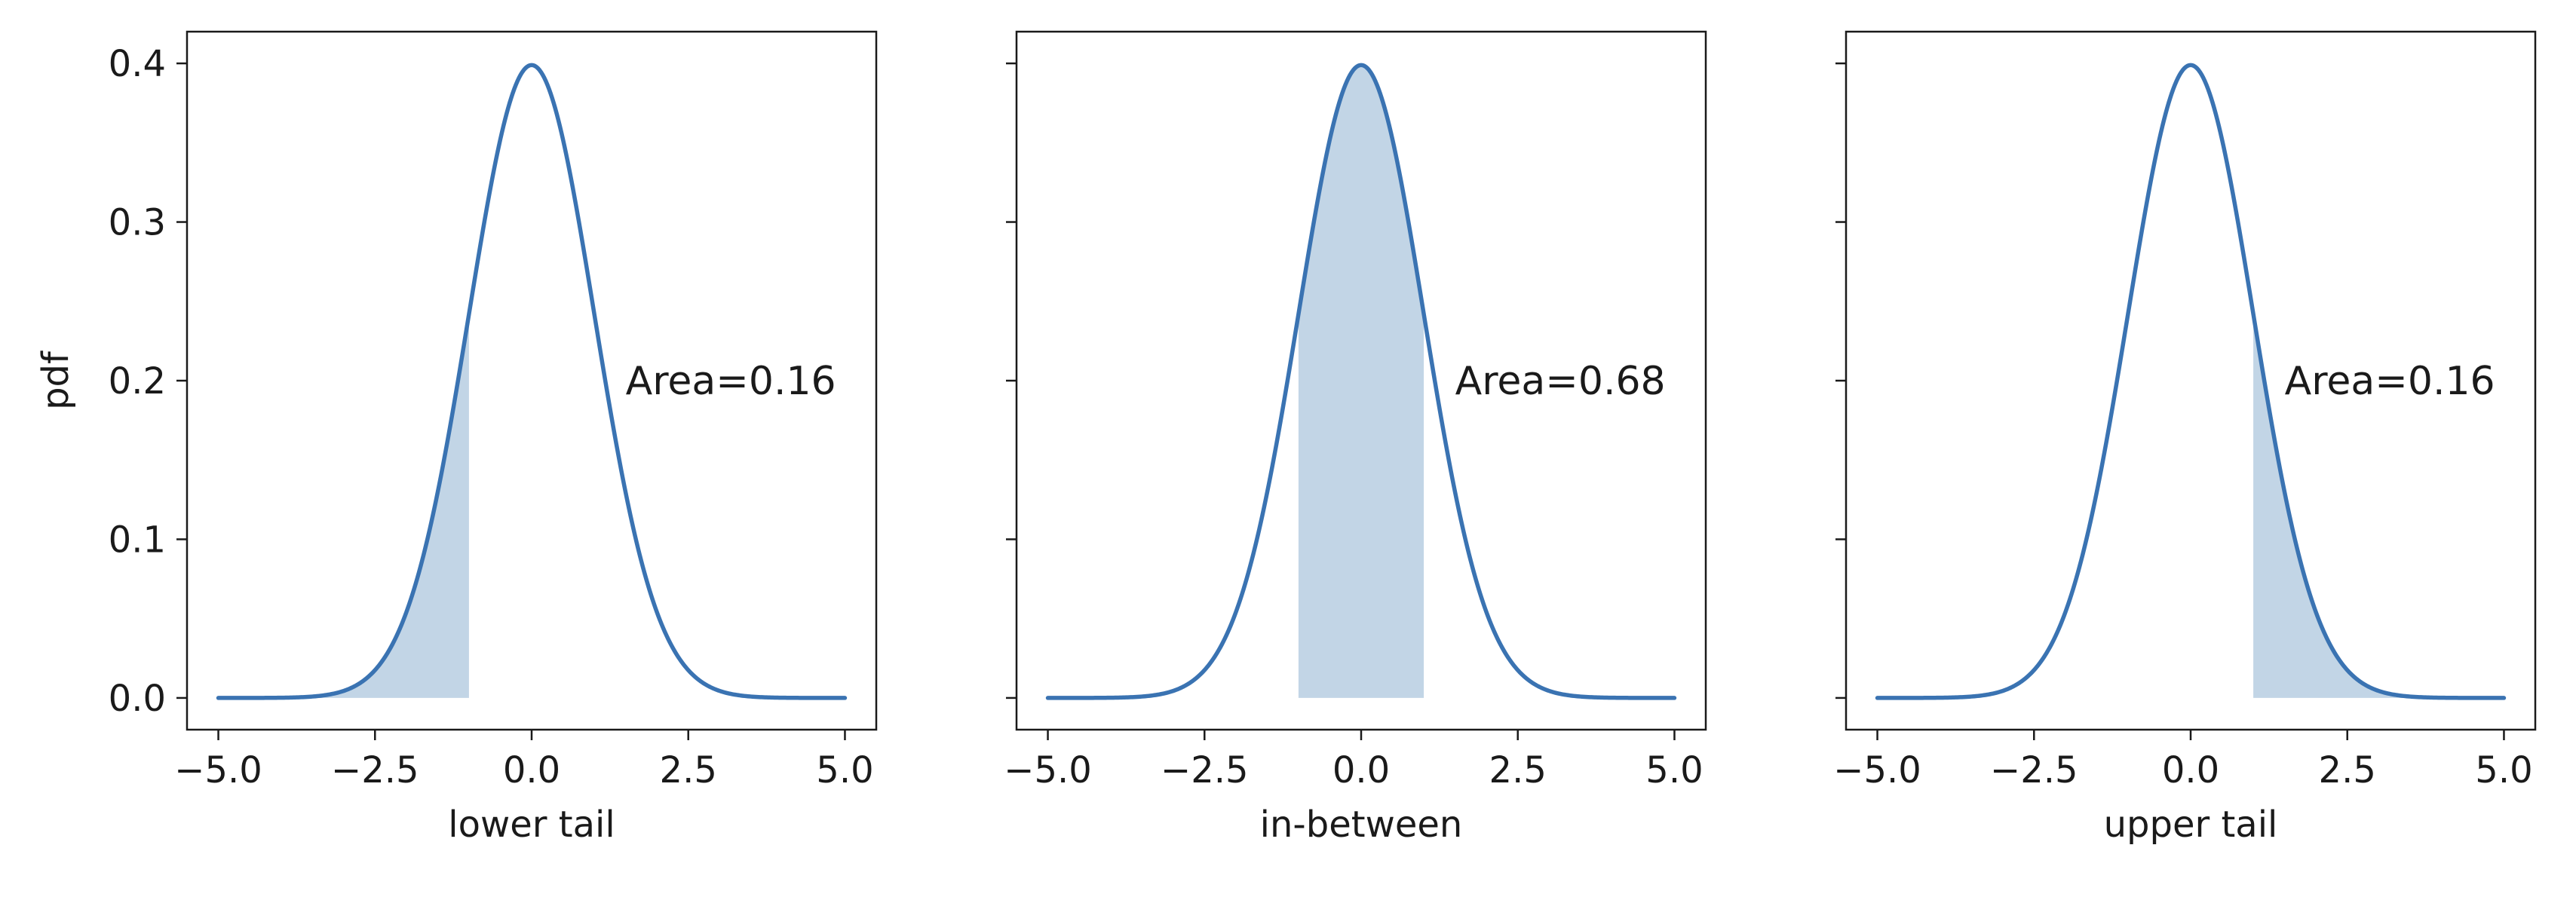  What do you see at coordinates (2191, 825) in the screenshot?
I see `x-axis-label: upper tail` at bounding box center [2191, 825].